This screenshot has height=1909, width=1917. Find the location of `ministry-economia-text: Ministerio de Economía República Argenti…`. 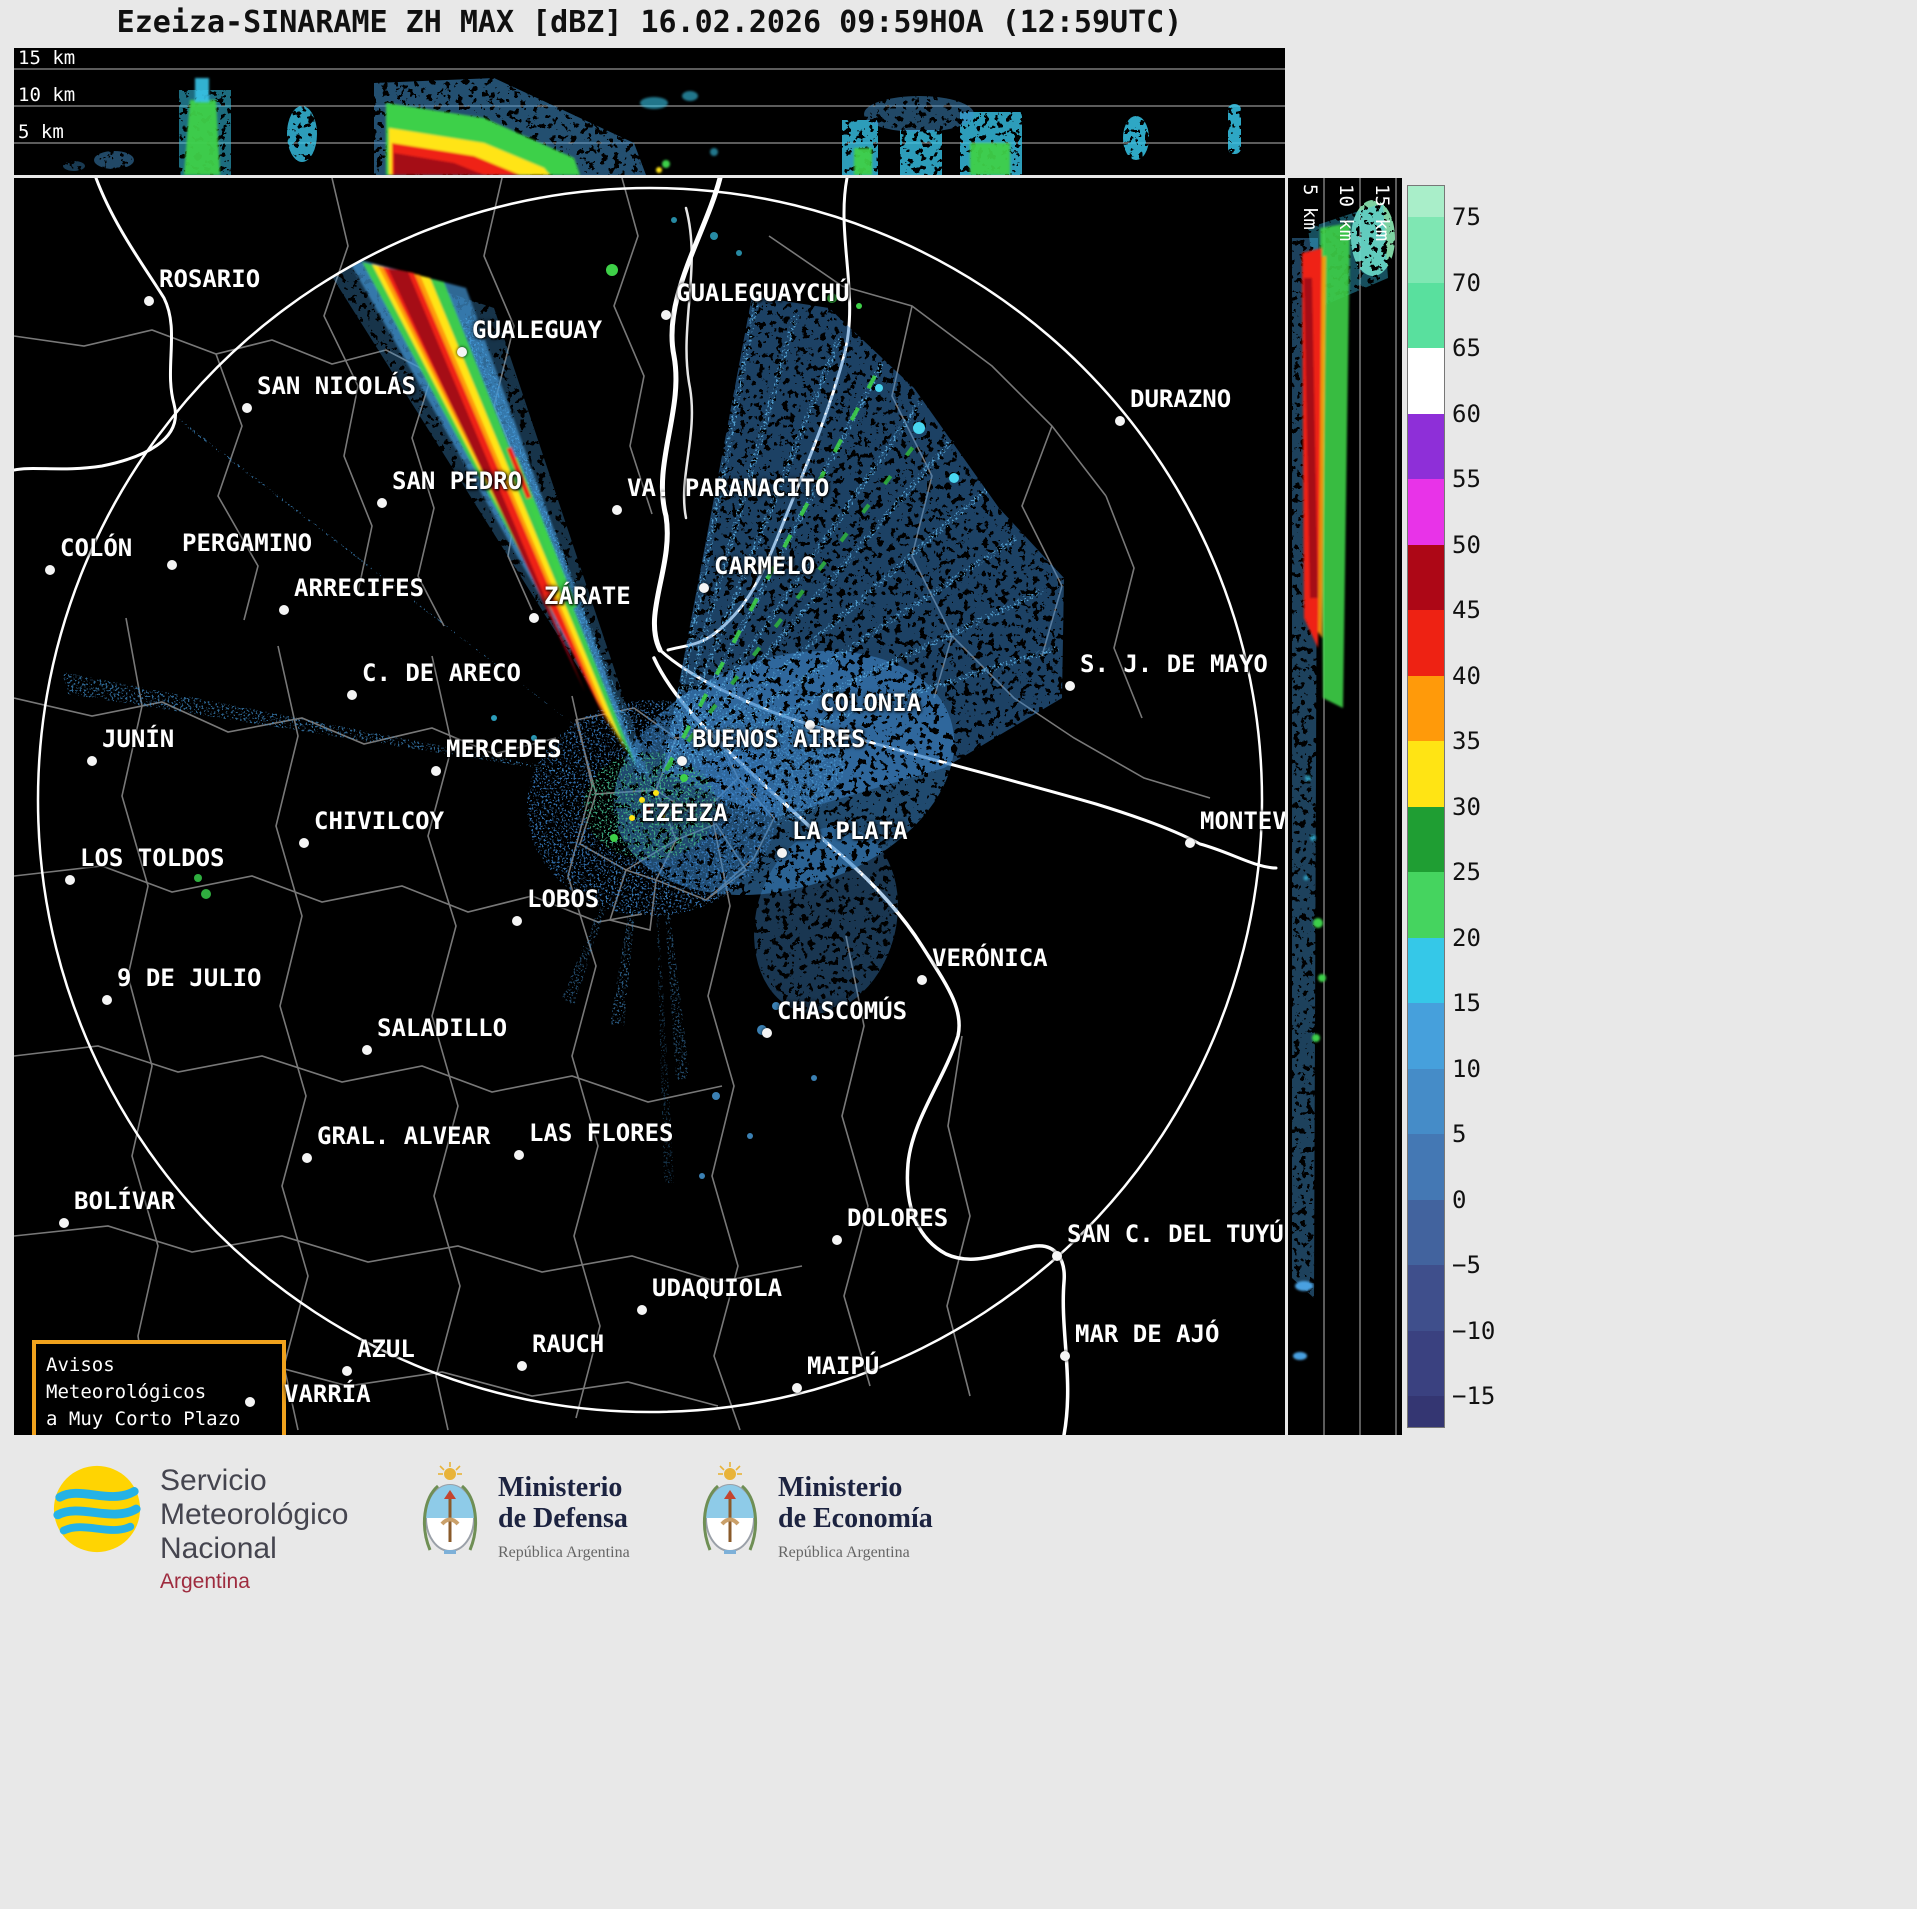

ministry-economia-text: Ministerio de Economía República Argenti… is located at coordinates (855, 1512).